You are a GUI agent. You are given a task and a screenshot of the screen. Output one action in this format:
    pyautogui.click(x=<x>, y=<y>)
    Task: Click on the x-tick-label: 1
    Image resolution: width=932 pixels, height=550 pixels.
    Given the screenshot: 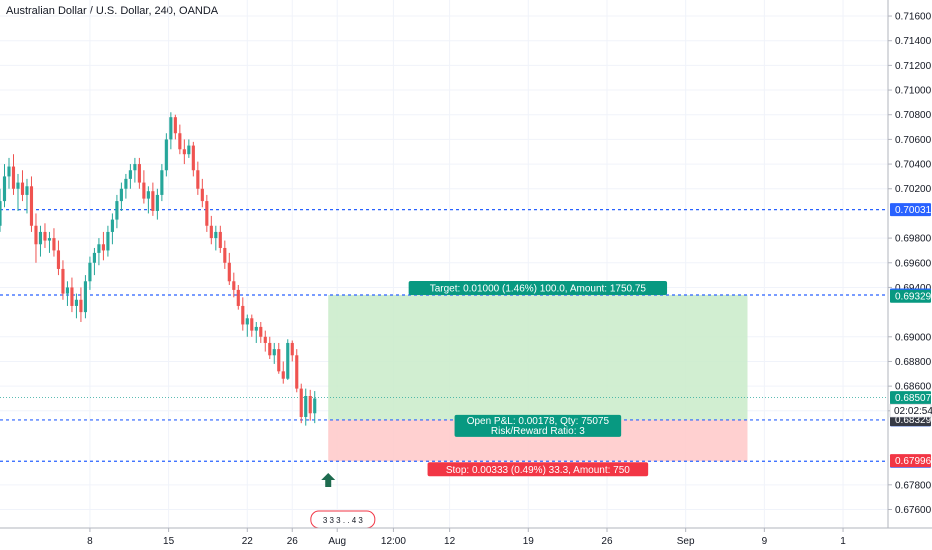 What is the action you would take?
    pyautogui.click(x=843, y=541)
    